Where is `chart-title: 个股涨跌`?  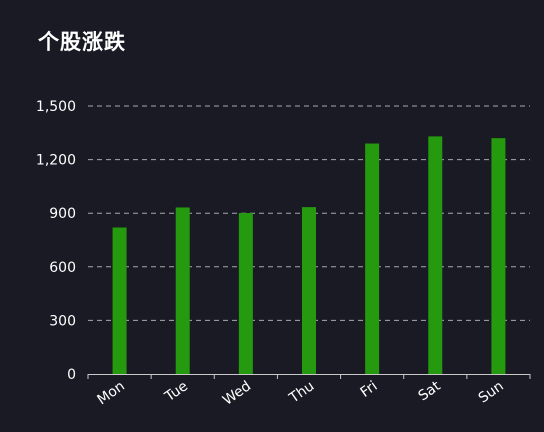 chart-title: 个股涨跌 is located at coordinates (82, 42).